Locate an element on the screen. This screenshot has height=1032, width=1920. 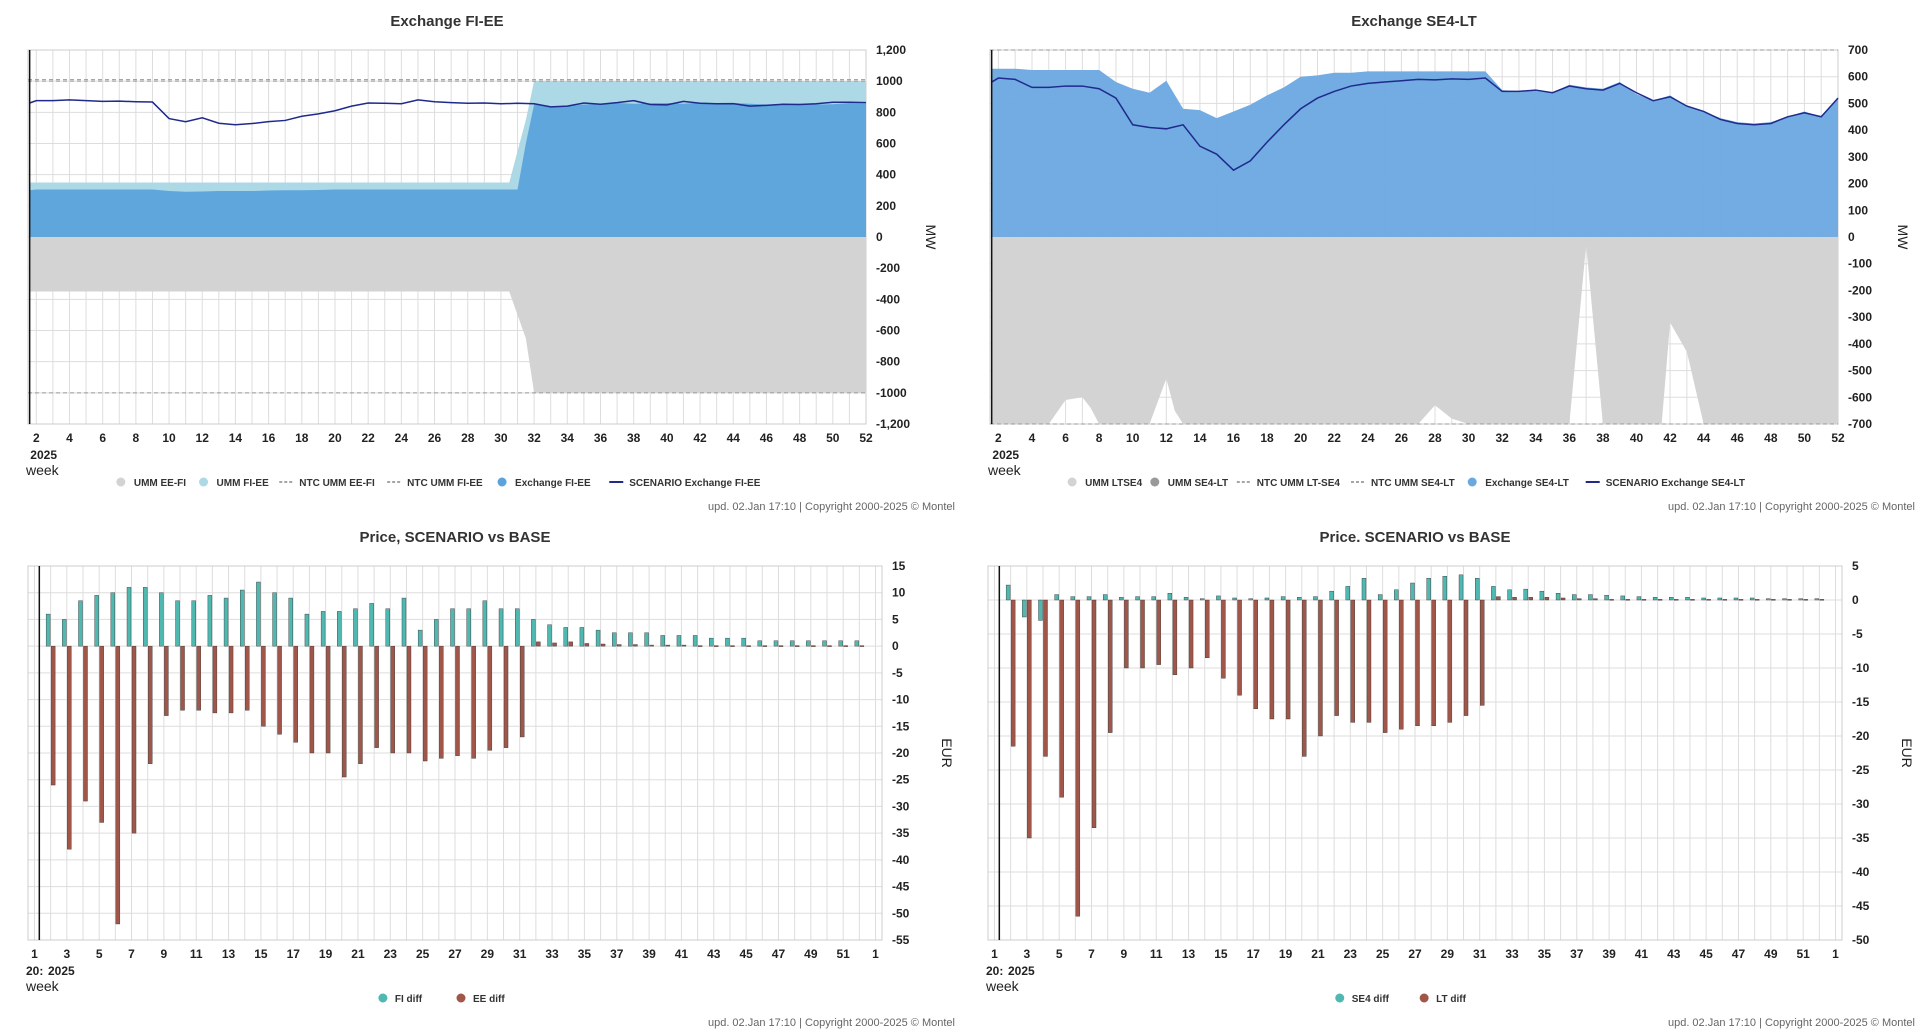
y-tick-label: 1,200 is located at coordinates (891, 50).